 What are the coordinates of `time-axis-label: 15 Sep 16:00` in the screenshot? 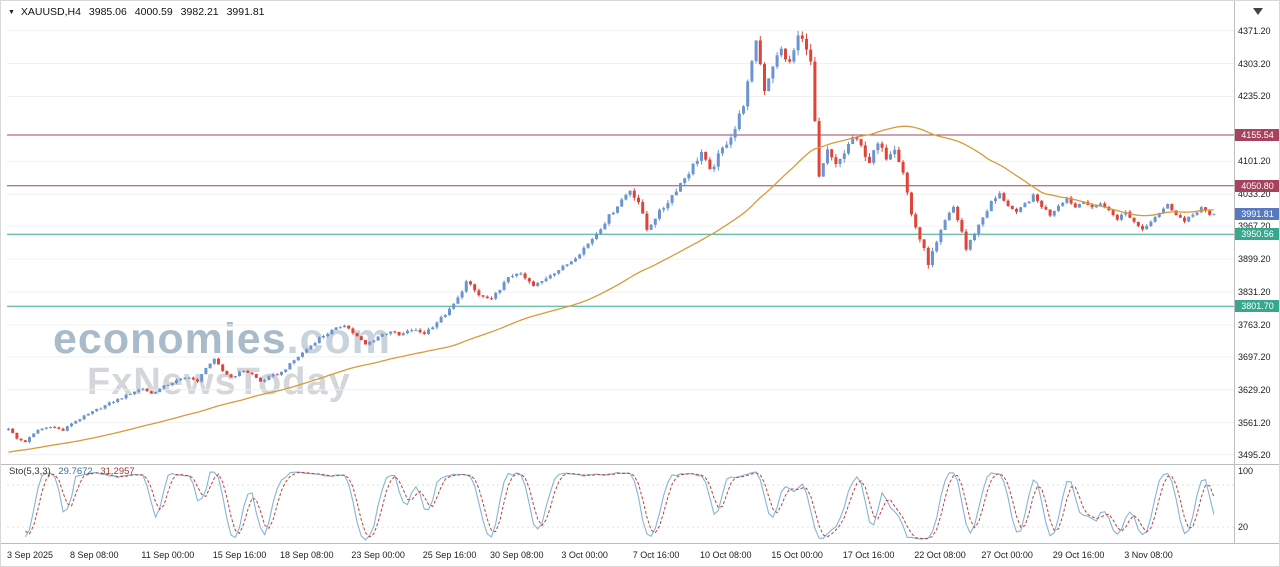 It's located at (239, 555).